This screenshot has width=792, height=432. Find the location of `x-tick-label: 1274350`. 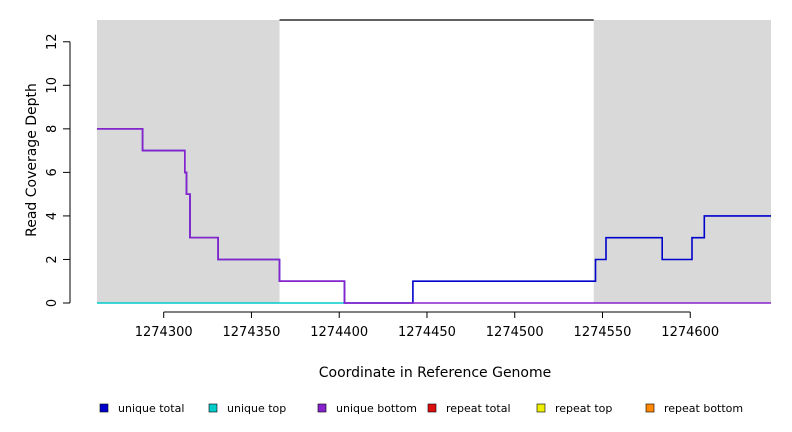

x-tick-label: 1274350 is located at coordinates (252, 332).